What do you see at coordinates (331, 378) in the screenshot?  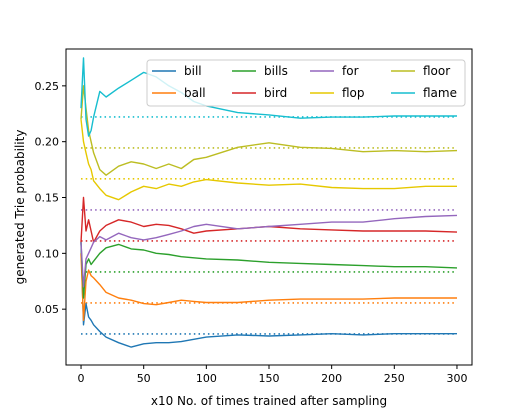 I see `x-tick-label: 200` at bounding box center [331, 378].